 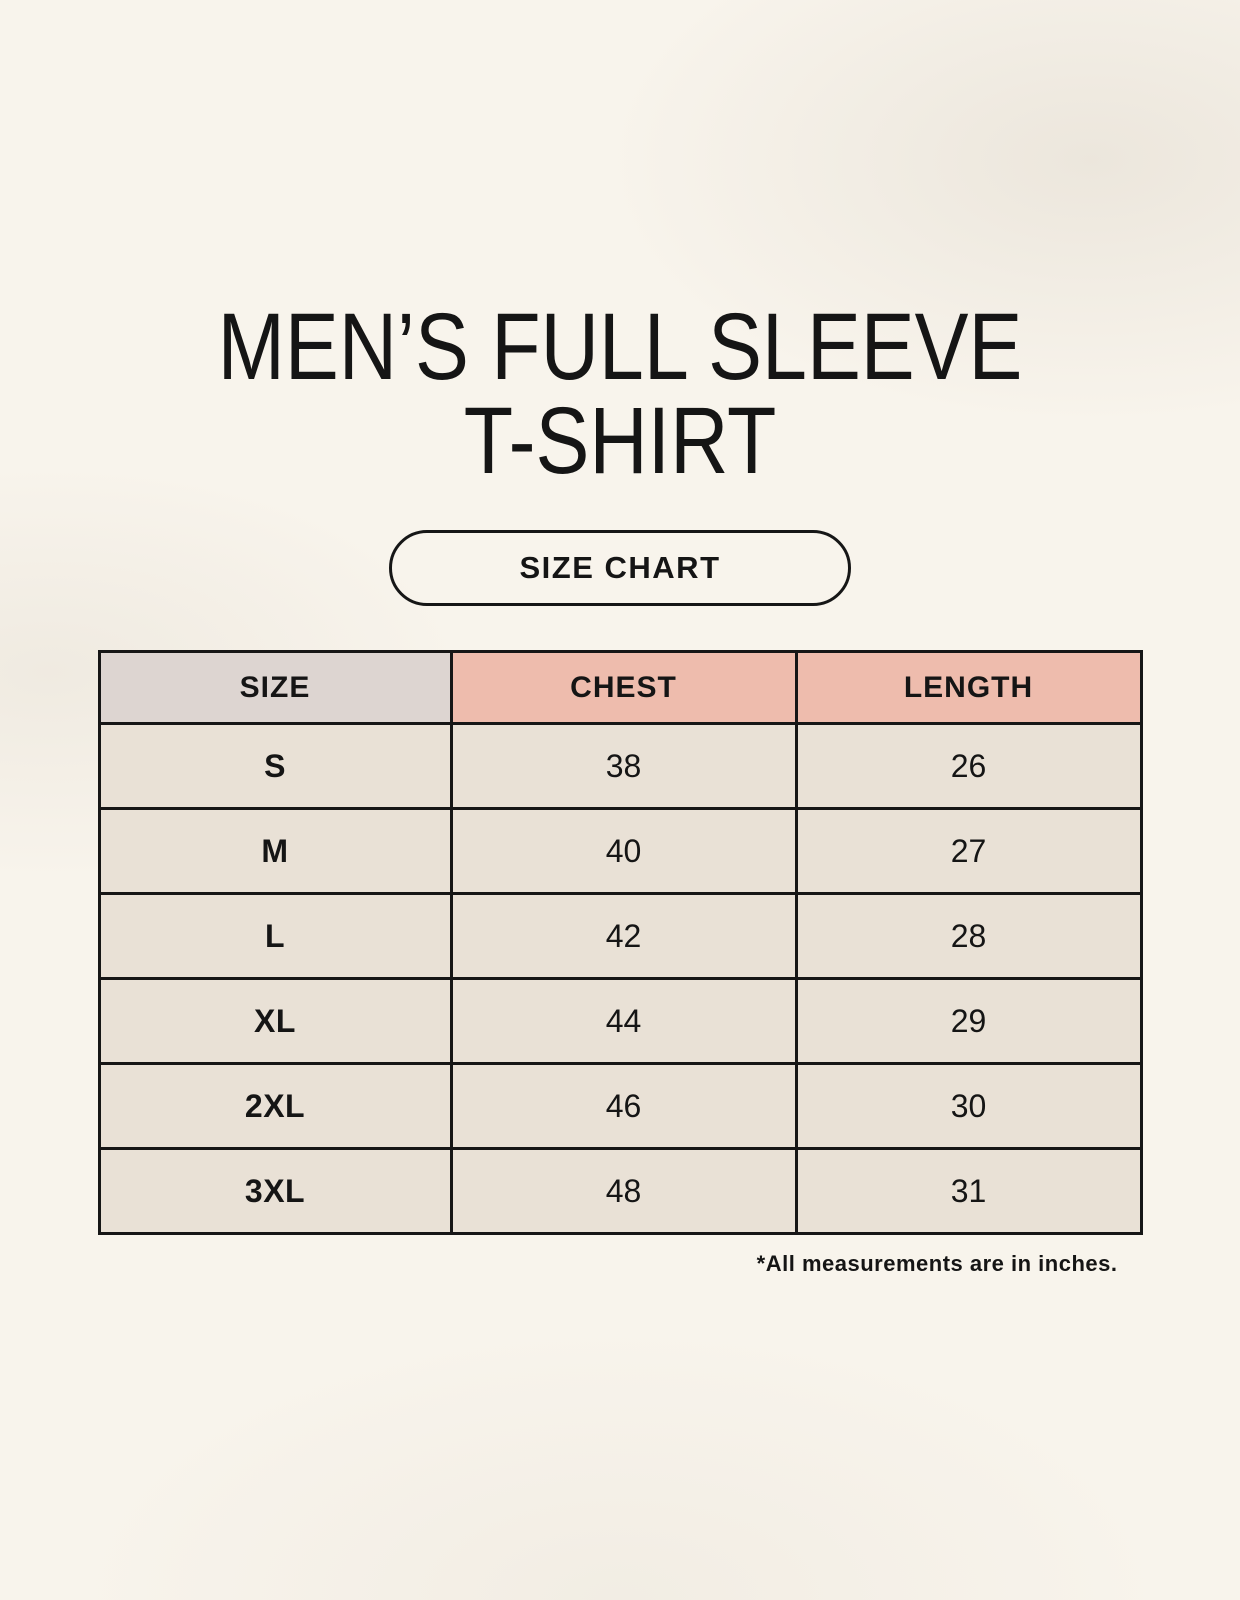 I want to click on length-cell: 28, so click(x=968, y=936).